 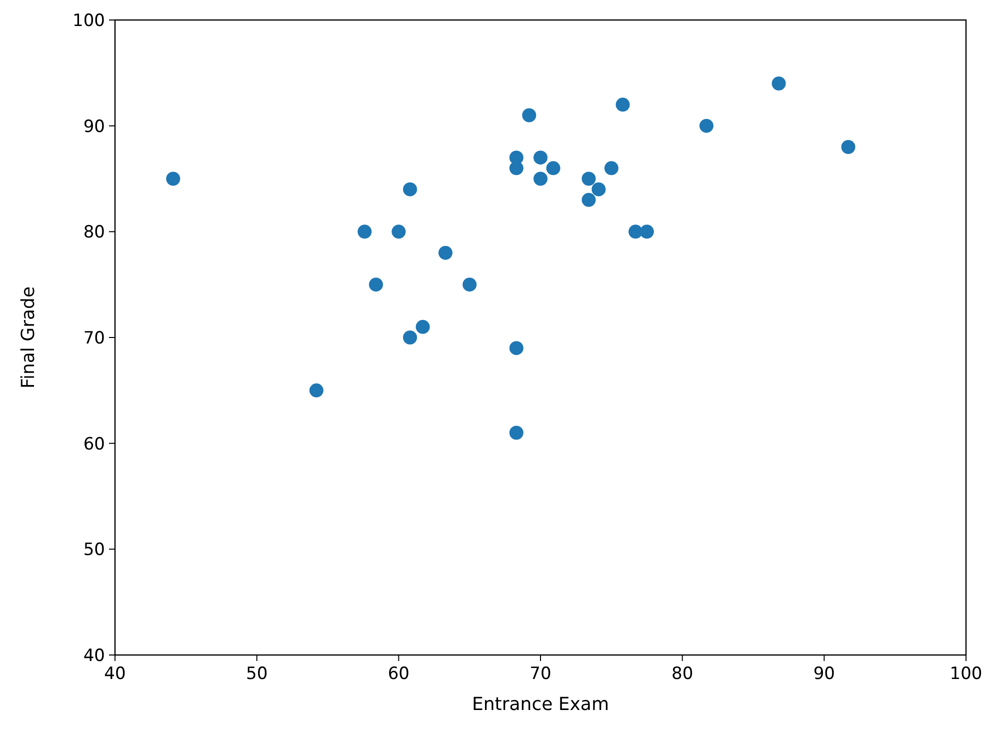 What do you see at coordinates (94, 232) in the screenshot?
I see `y-tick-label: 80` at bounding box center [94, 232].